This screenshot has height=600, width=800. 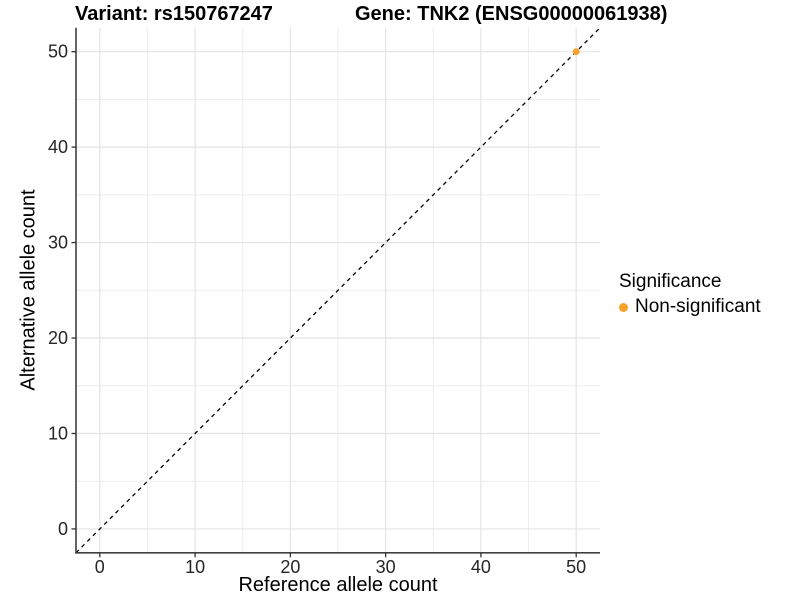 I want to click on legend-point-icon, so click(x=623, y=307).